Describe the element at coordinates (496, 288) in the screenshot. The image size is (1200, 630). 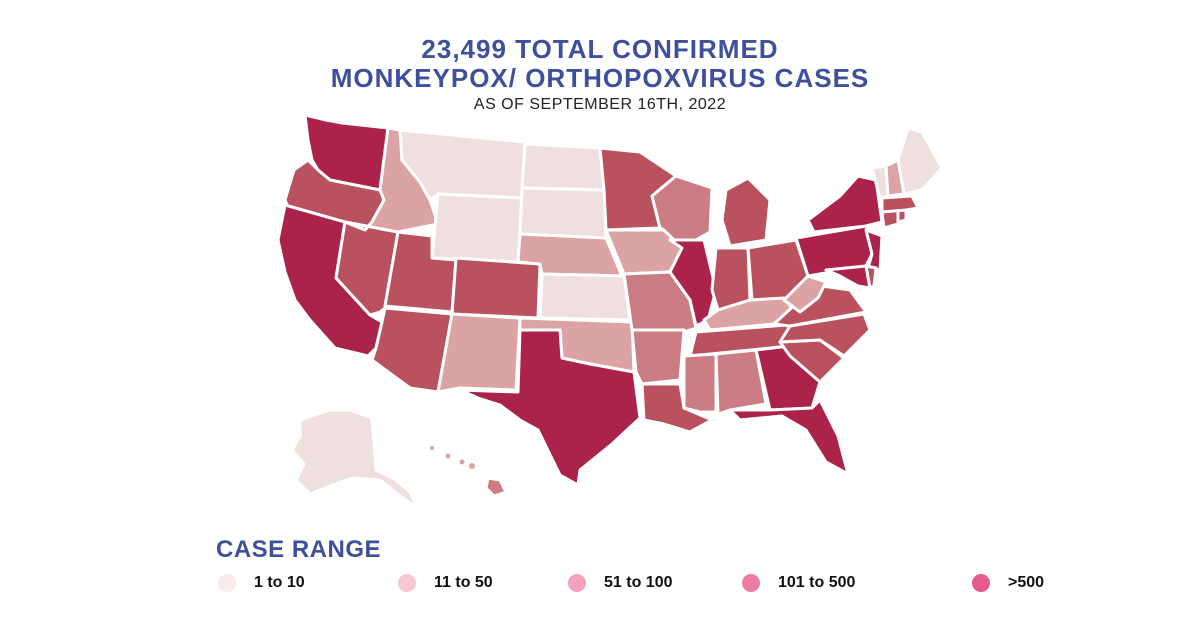
I see `state-CO` at that location.